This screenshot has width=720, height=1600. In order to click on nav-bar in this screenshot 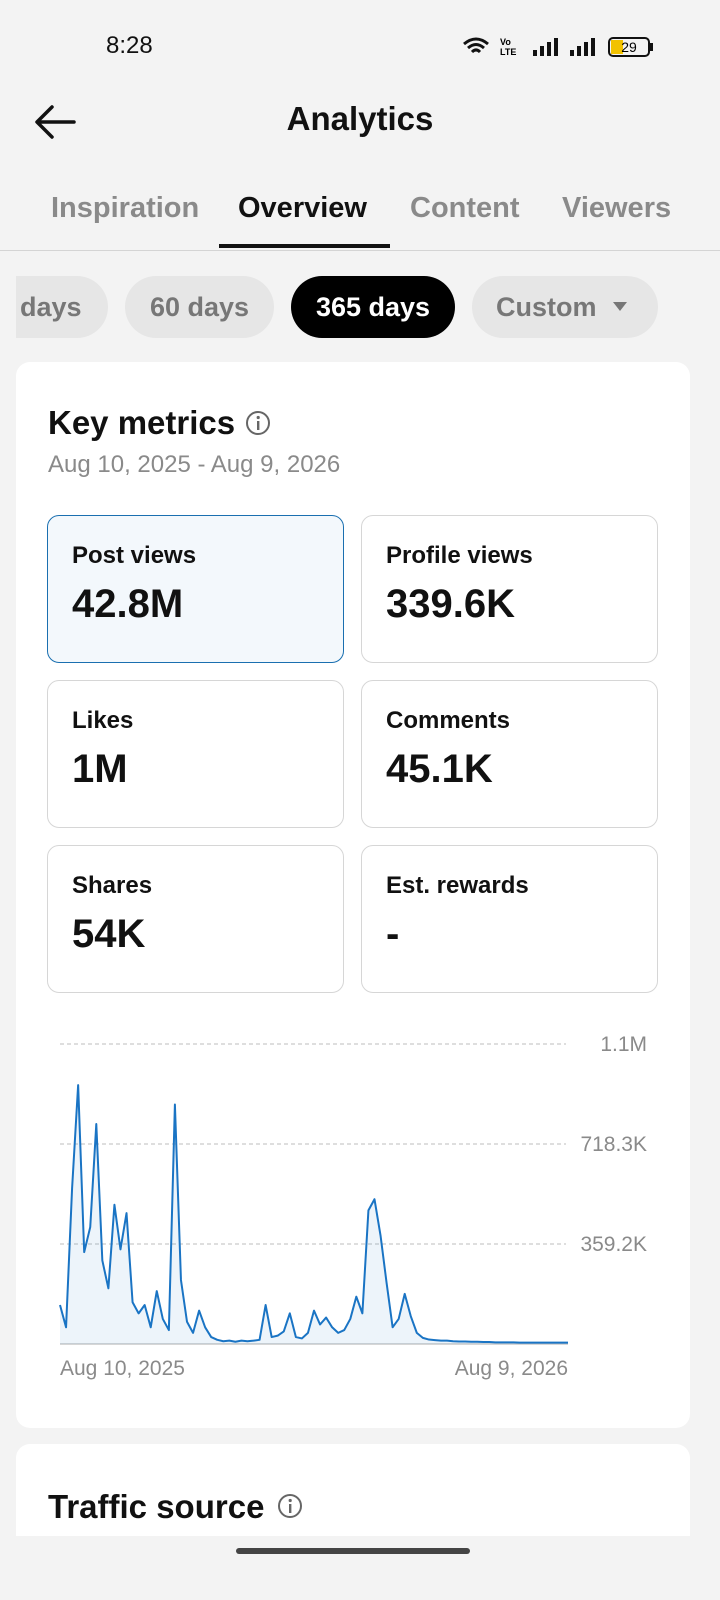, I will do `click(360, 1568)`.